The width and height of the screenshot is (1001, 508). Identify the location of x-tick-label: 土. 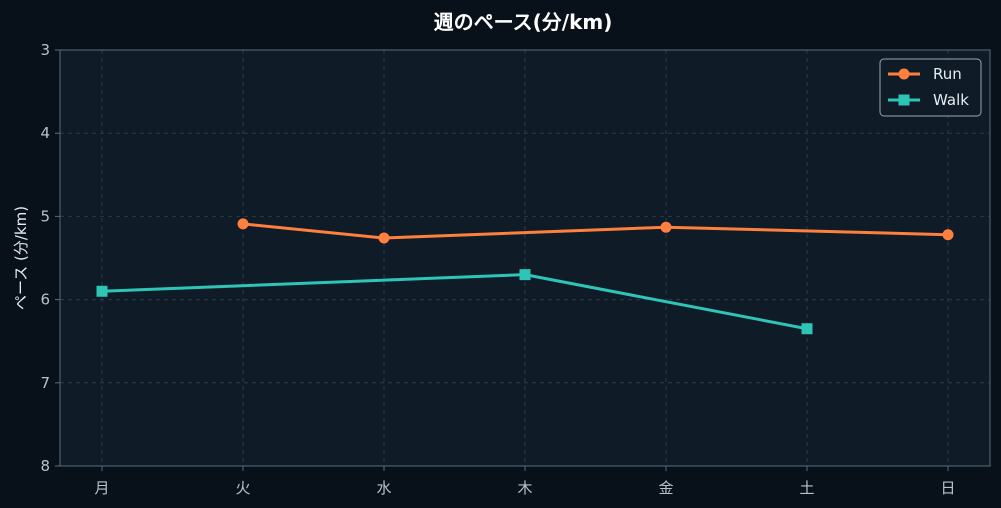
(806, 488).